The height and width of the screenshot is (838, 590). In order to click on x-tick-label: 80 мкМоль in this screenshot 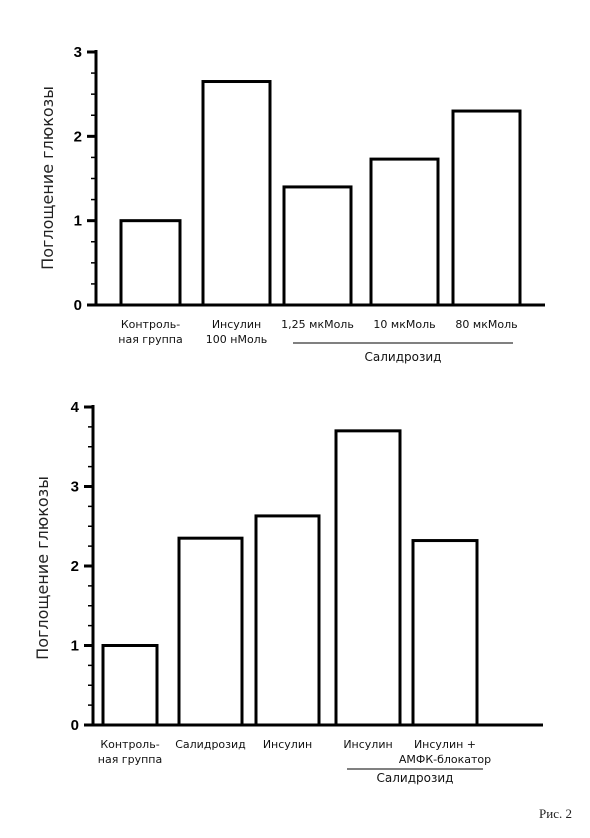, I will do `click(486, 324)`.